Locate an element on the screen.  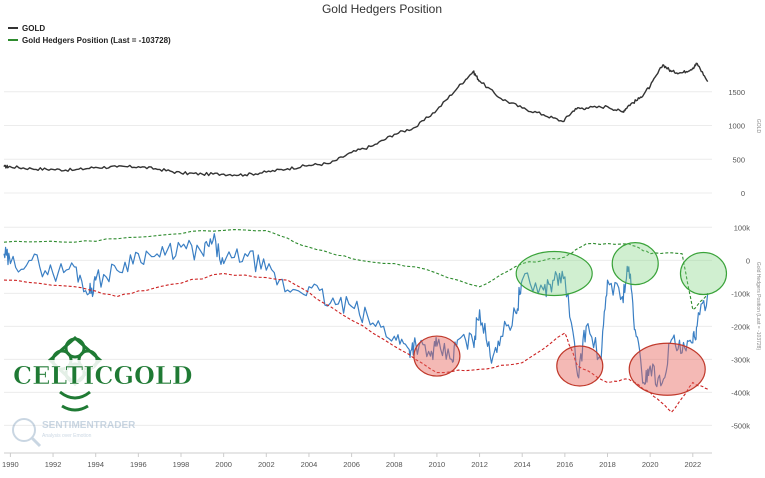
sentimentrader-logo: SENTIMENTRADER Analysis over Emotion is located at coordinates (74, 433).